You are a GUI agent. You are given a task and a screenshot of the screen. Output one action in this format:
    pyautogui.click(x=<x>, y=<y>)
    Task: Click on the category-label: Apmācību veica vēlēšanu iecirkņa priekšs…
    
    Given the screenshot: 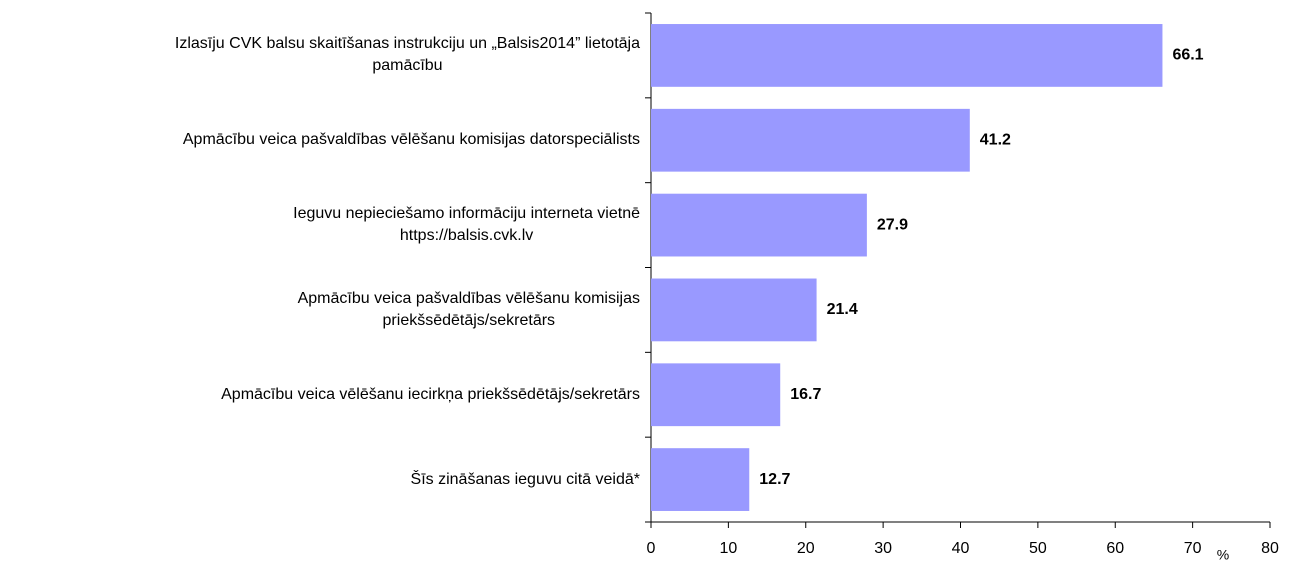 What is the action you would take?
    pyautogui.click(x=430, y=394)
    